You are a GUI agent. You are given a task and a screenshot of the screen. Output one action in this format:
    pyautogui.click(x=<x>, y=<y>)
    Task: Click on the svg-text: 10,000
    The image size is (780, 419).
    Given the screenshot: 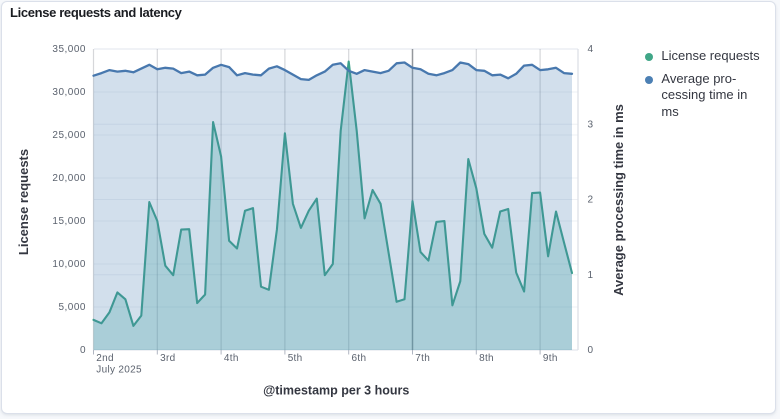 What is the action you would take?
    pyautogui.click(x=69, y=264)
    